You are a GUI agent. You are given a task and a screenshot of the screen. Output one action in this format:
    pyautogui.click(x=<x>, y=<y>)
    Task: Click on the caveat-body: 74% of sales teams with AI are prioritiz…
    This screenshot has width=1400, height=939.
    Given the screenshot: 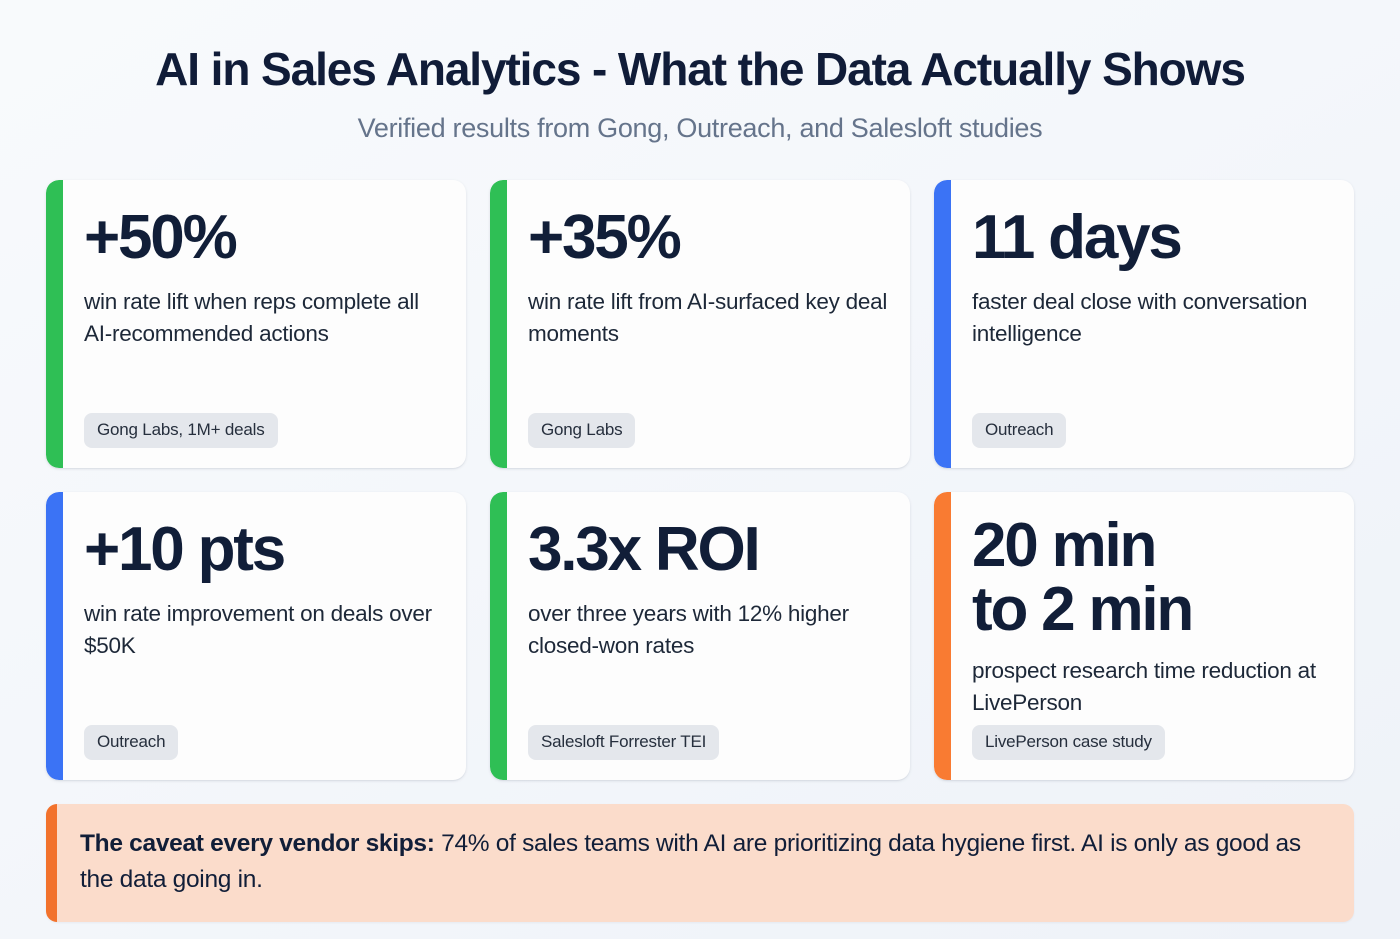 What is the action you would take?
    pyautogui.click(x=690, y=861)
    